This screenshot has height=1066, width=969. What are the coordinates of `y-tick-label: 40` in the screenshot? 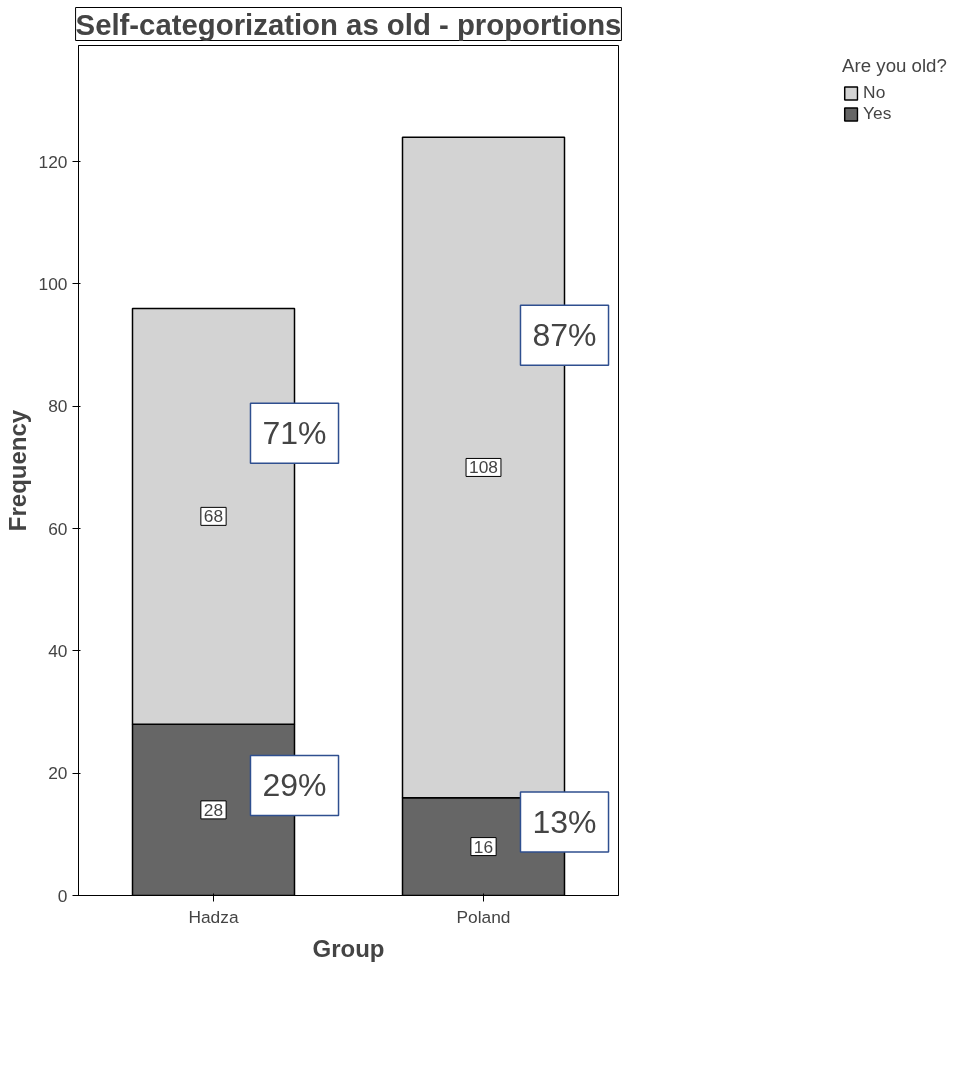 It's located at (58, 650).